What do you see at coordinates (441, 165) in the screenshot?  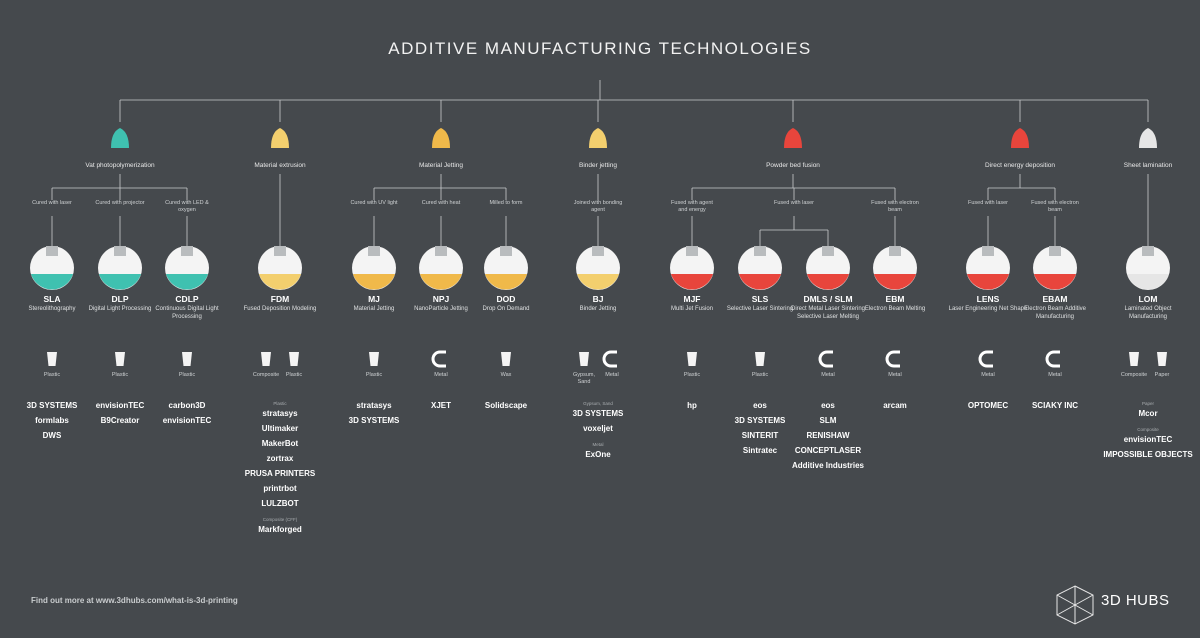 I see `family-label: Material Jetting` at bounding box center [441, 165].